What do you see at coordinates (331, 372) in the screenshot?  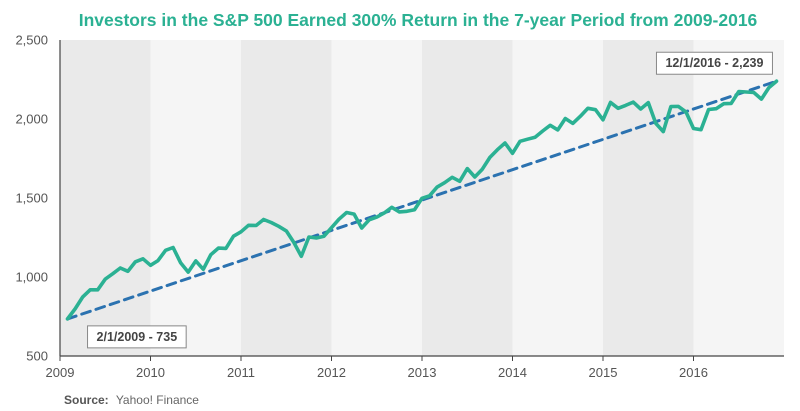 I see `x-tick-label: 2012` at bounding box center [331, 372].